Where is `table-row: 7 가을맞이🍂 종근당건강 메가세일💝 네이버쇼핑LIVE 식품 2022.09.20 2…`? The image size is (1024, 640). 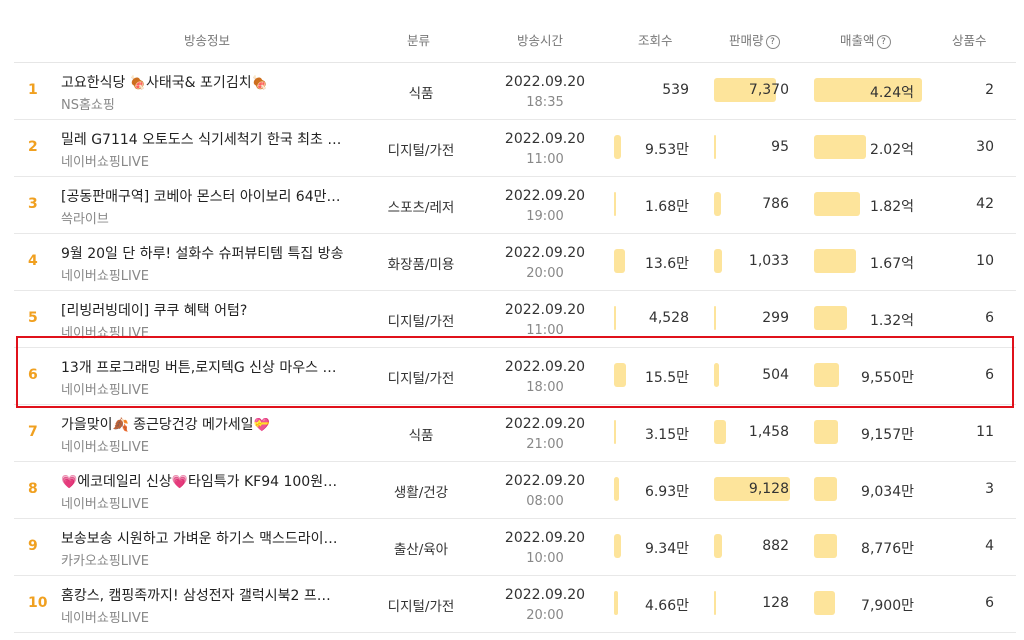 table-row: 7 가을맞이🍂 종근당건강 메가세일💝 네이버쇼핑LIVE 식품 2022.09.20 2… is located at coordinates (515, 433).